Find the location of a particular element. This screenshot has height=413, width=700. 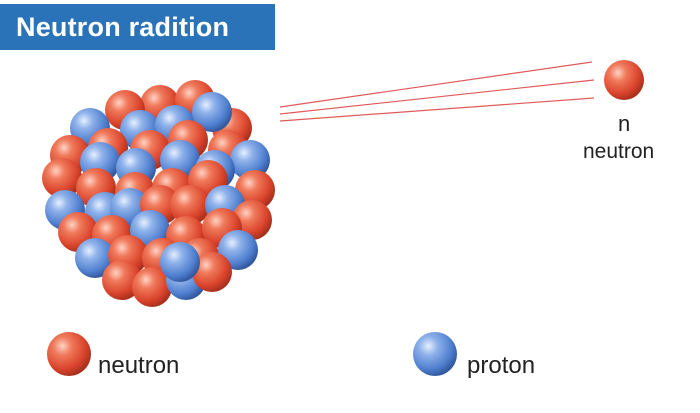

emitted-neutron is located at coordinates (624, 80).